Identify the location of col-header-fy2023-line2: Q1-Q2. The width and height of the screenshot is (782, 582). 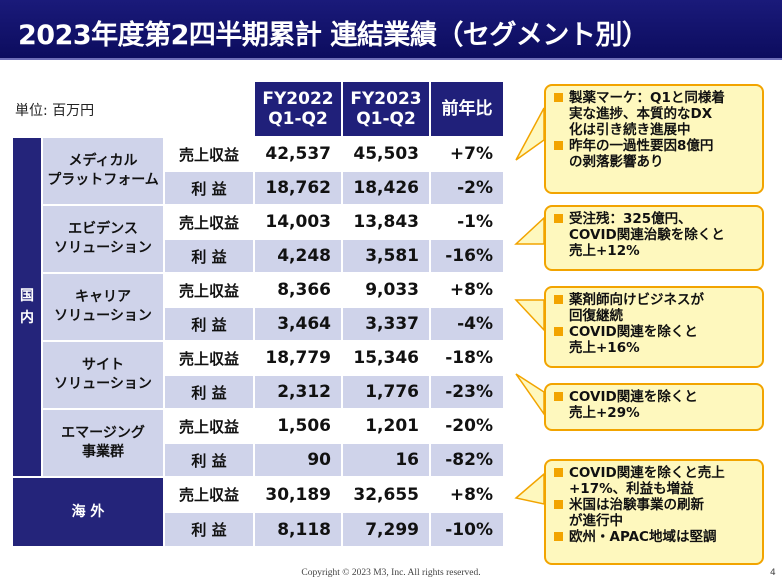
(386, 119).